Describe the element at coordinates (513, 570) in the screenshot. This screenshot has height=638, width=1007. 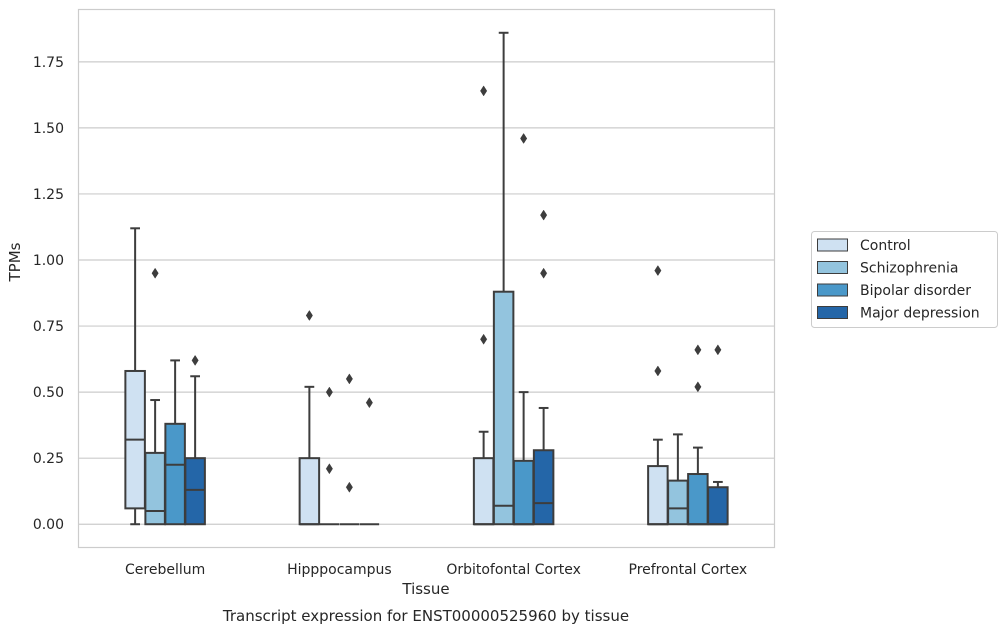
I see `x-tick-label: Orbitofontal Cortex` at that location.